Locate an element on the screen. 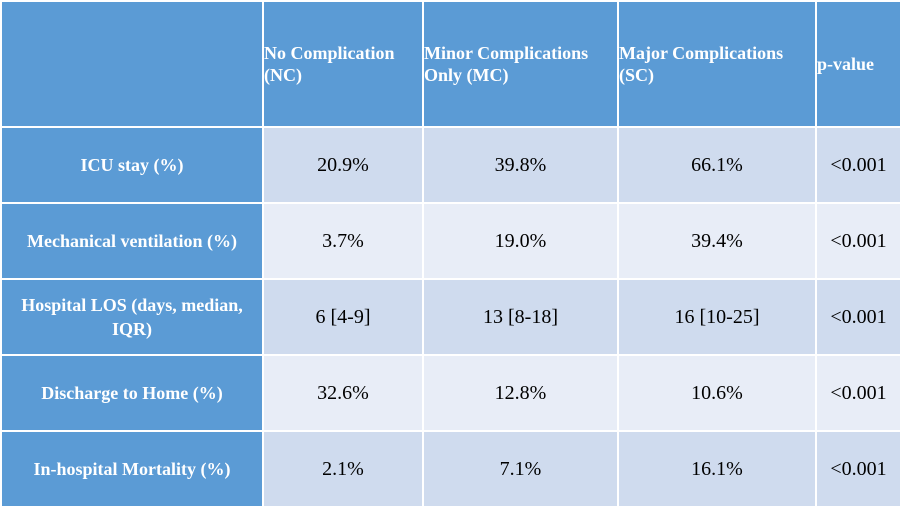 The width and height of the screenshot is (900, 508). row-label-hospital-los: Hospital LOS (days, median, IQR) is located at coordinates (132, 317).